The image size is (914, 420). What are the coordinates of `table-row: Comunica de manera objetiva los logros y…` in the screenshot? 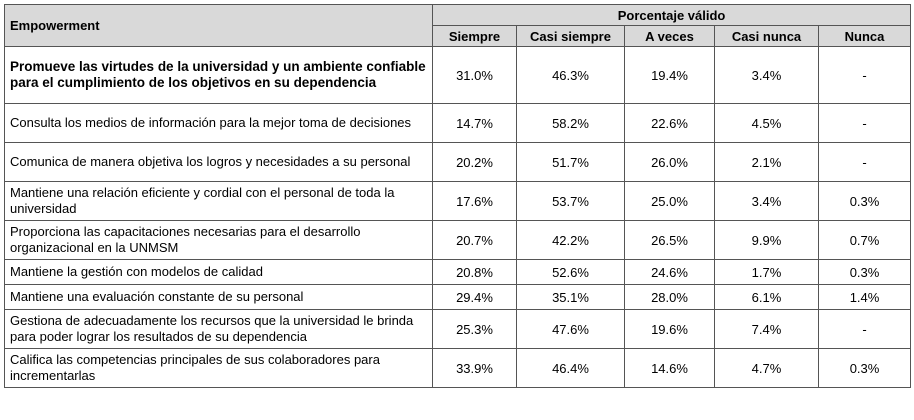 It's located at (458, 162).